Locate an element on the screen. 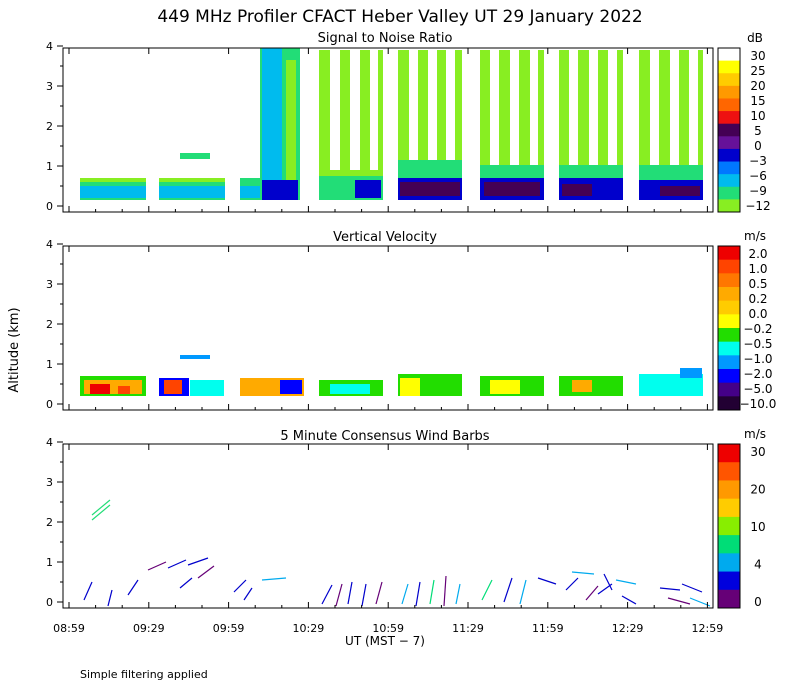 The width and height of the screenshot is (800, 700). colorbar-label: 0.0 is located at coordinates (757, 314).